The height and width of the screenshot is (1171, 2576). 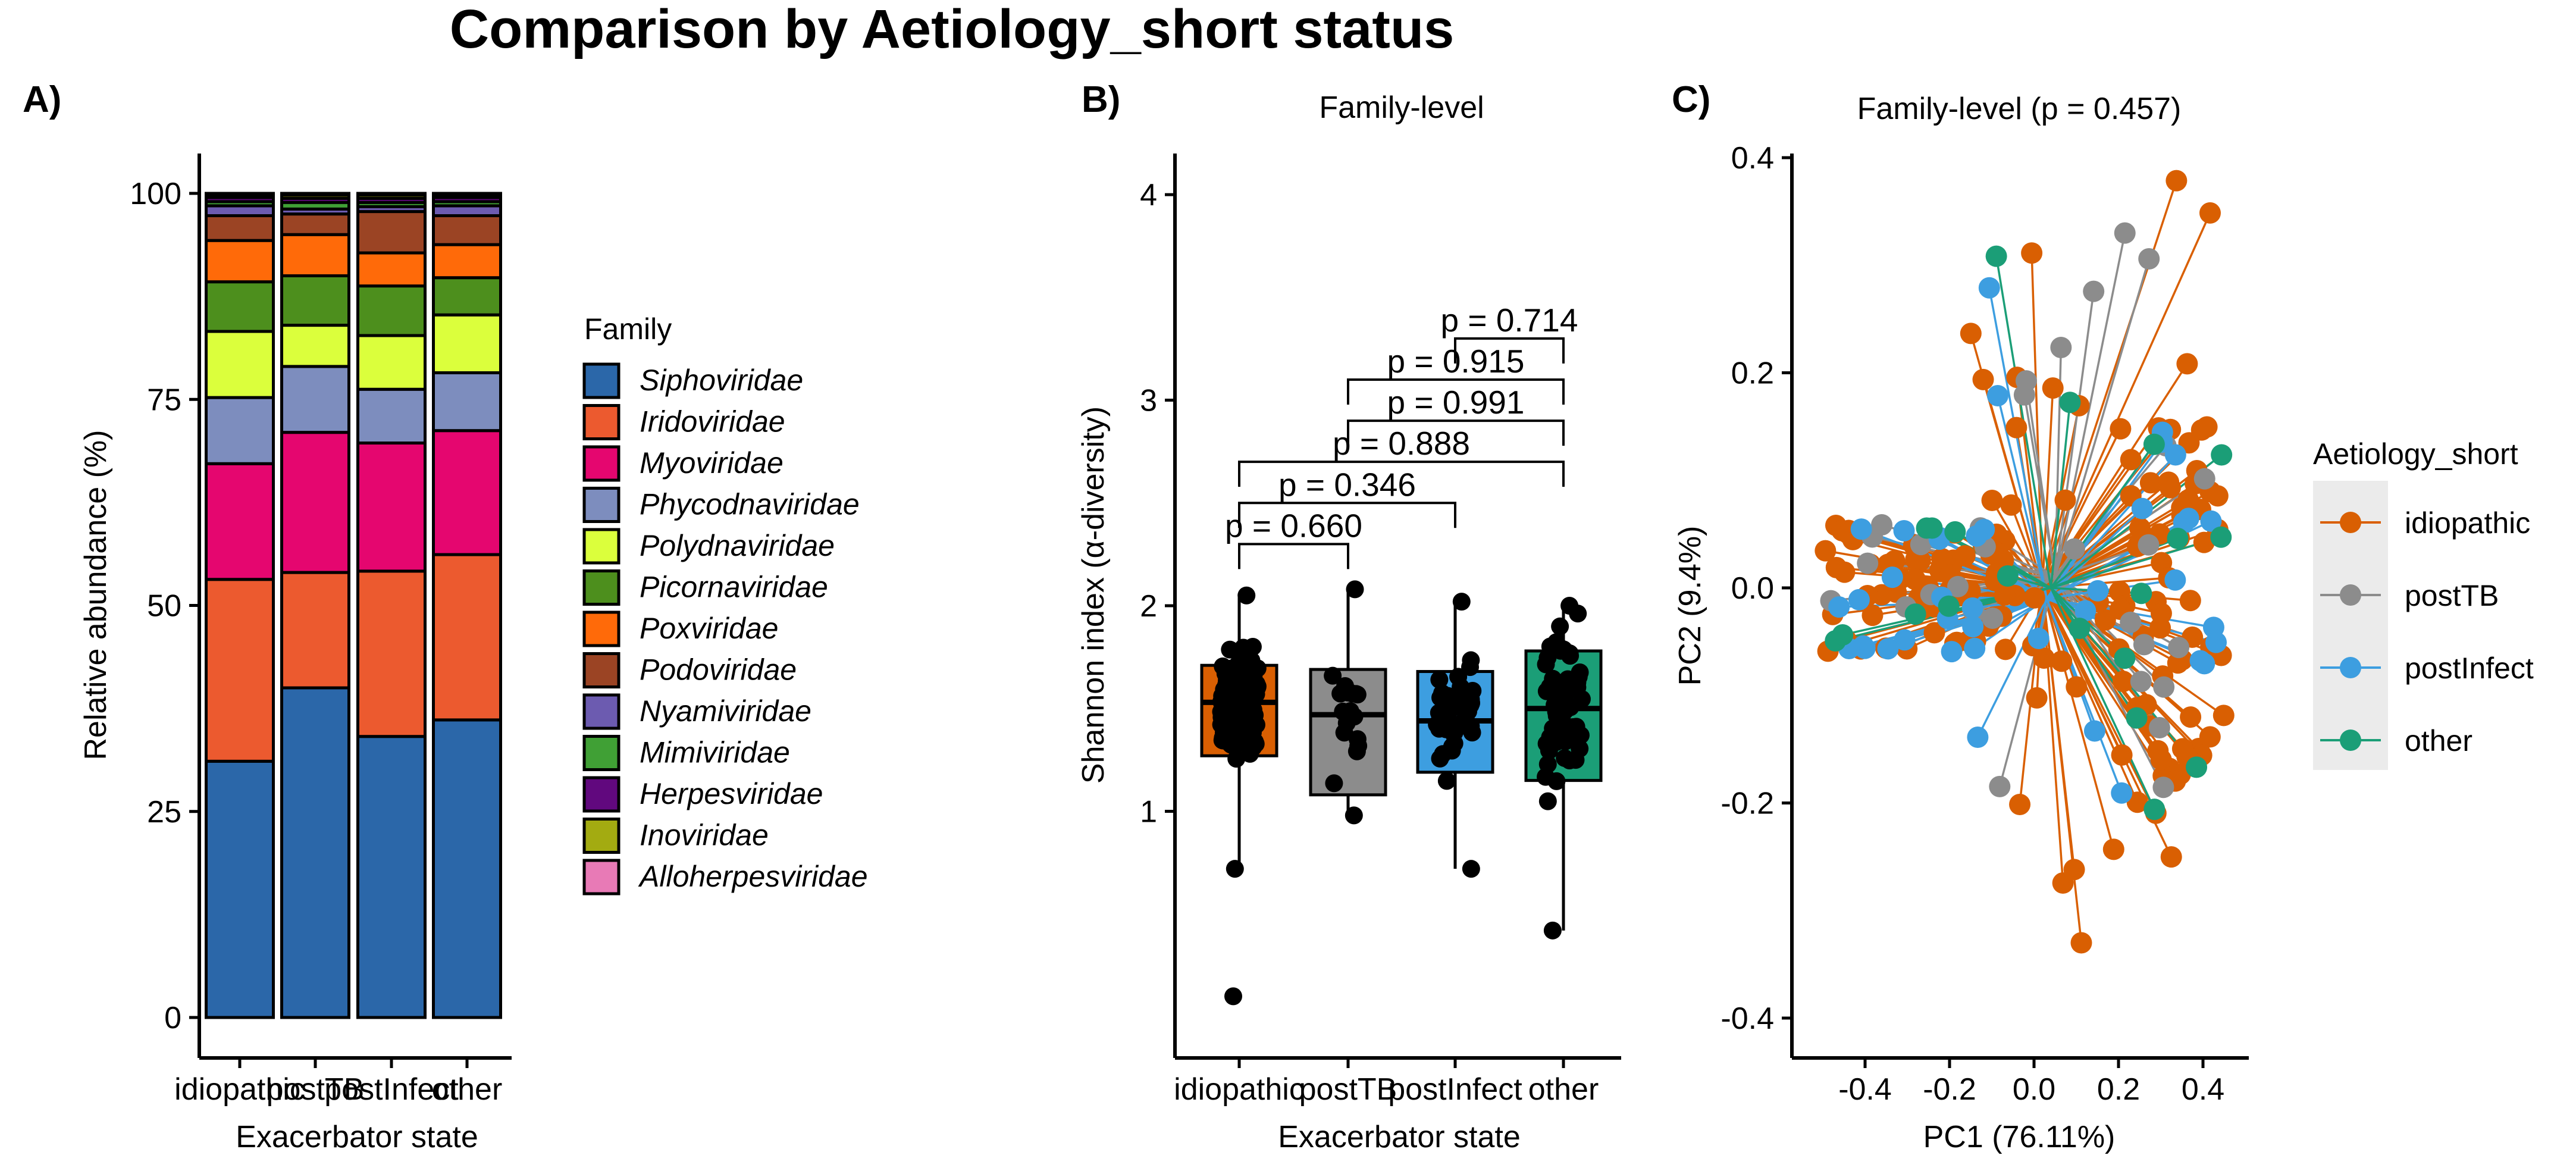 I want to click on bar-other-nyamiviridae, so click(x=467, y=211).